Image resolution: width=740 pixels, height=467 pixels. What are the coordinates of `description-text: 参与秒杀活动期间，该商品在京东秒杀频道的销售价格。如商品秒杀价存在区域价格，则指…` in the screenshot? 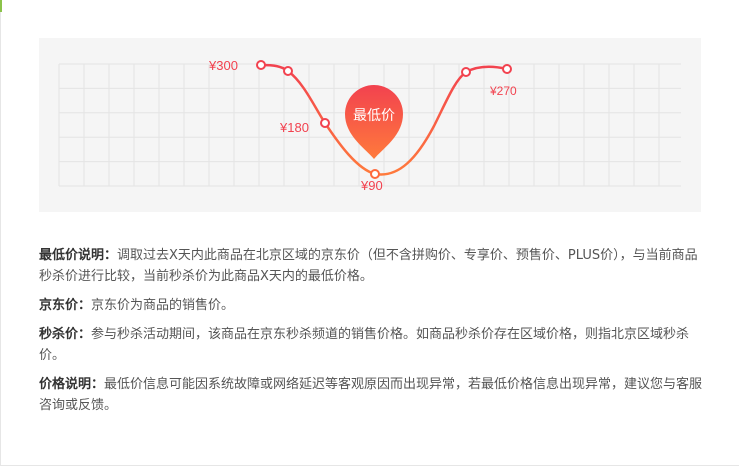 It's located at (364, 345).